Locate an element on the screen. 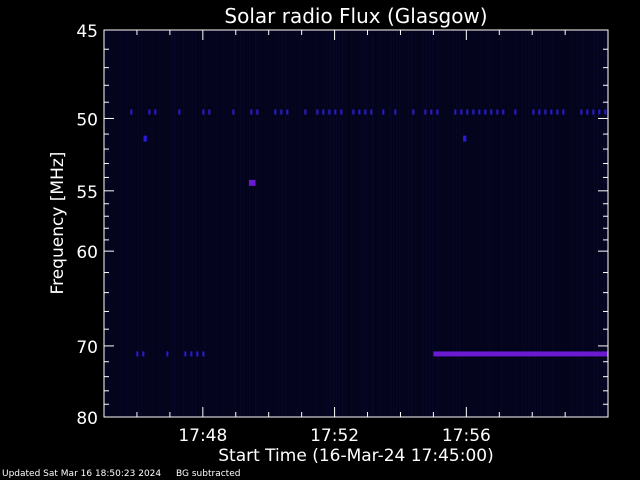 This screenshot has width=640, height=480. updated-timestamp: Updated Sat Mar 16 18:50:23 2024 is located at coordinates (82, 474).